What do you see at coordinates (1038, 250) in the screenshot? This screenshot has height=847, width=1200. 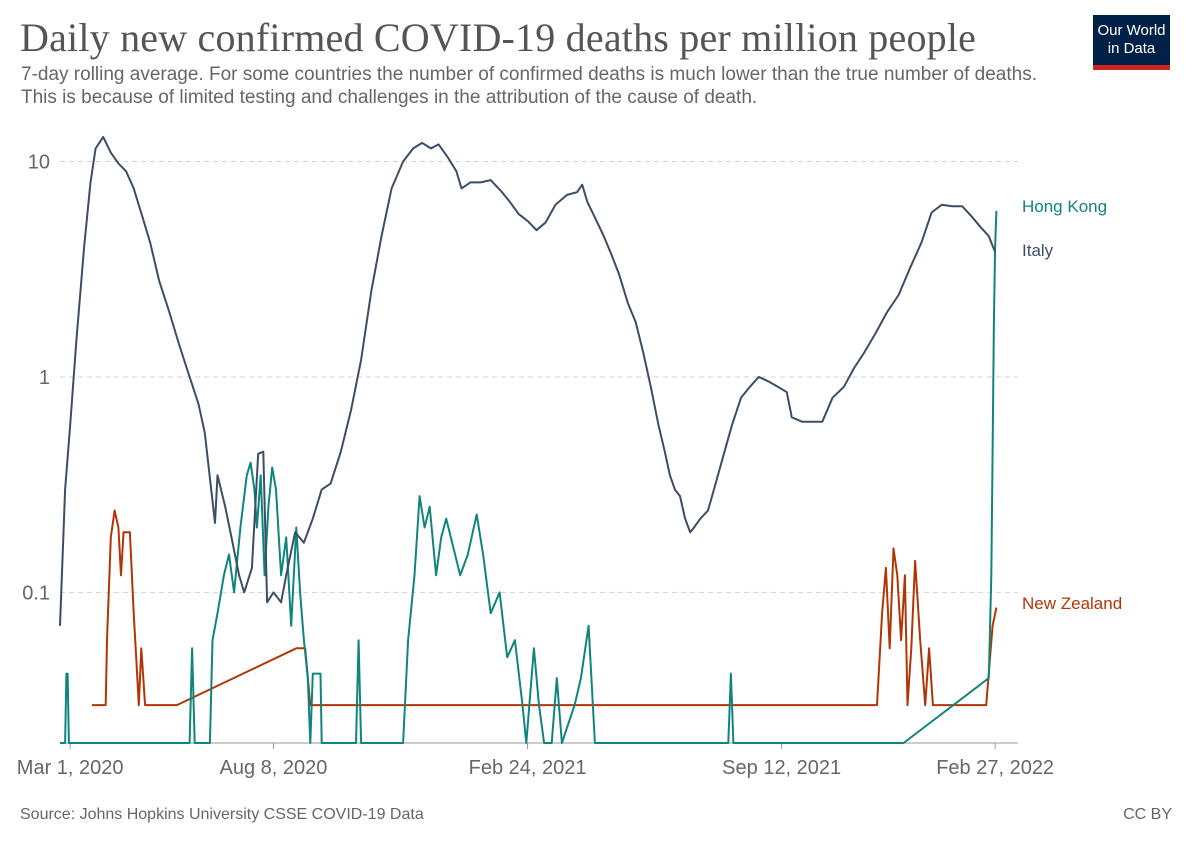 I see `series-label-italy: Italy` at bounding box center [1038, 250].